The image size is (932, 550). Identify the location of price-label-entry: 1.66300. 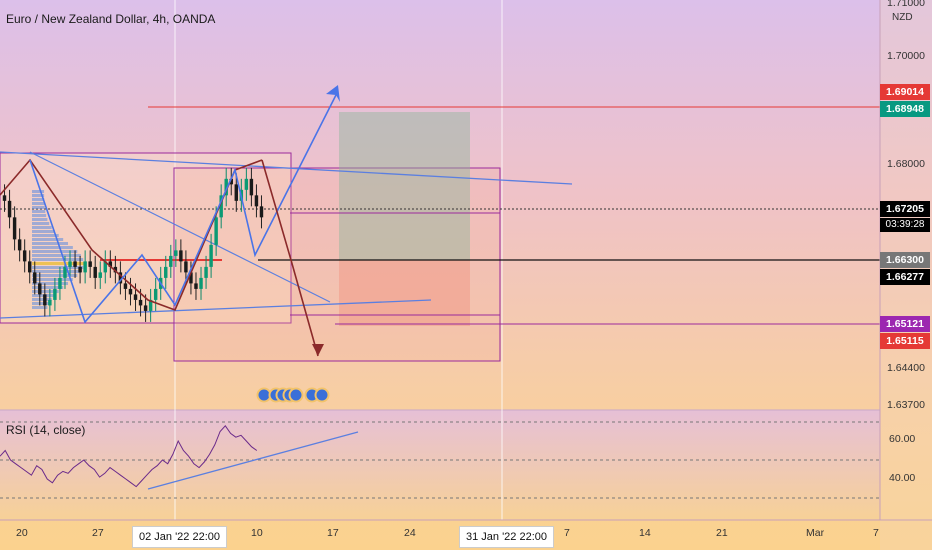
(905, 260).